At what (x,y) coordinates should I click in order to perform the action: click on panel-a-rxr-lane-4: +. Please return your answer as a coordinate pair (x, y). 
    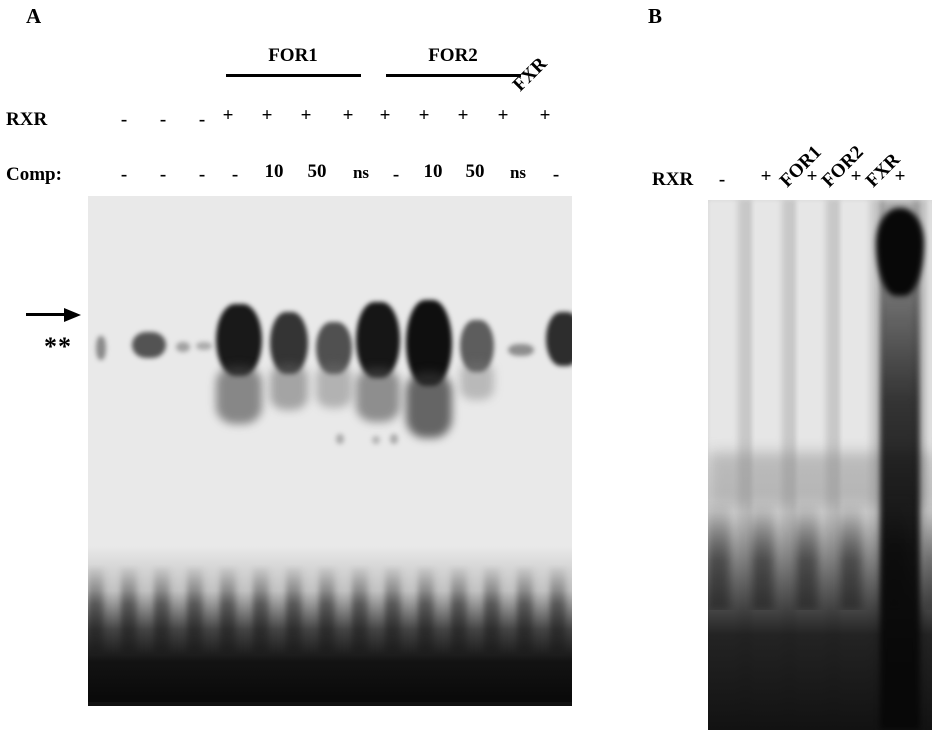
    Looking at the image, I should click on (228, 115).